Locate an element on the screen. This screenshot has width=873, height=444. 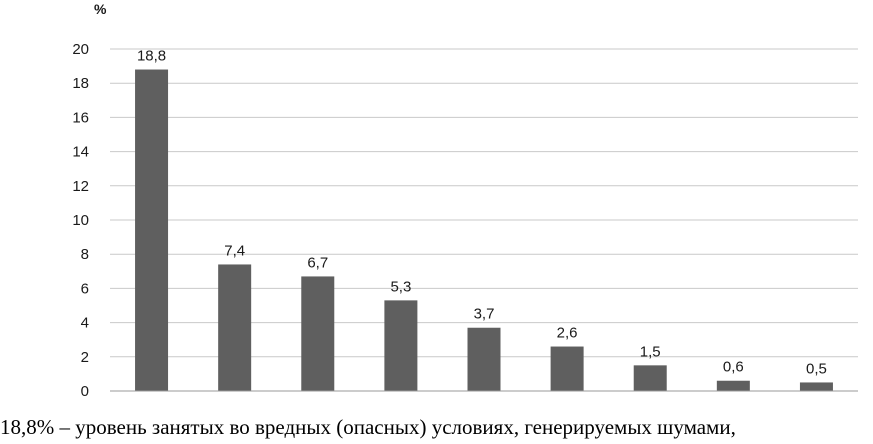
y-tick-labels: 0 2 4 6 8 10 12 14 16 18 20 is located at coordinates (80, 220).